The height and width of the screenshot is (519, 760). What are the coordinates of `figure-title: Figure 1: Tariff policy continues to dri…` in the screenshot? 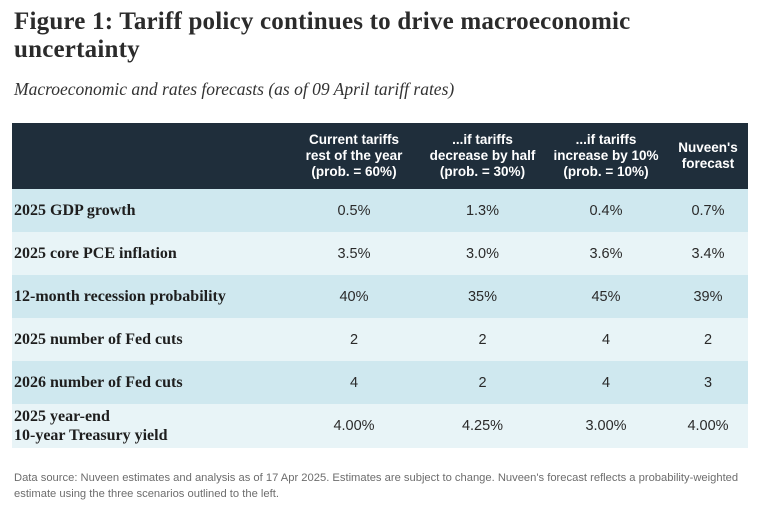 It's located at (322, 35).